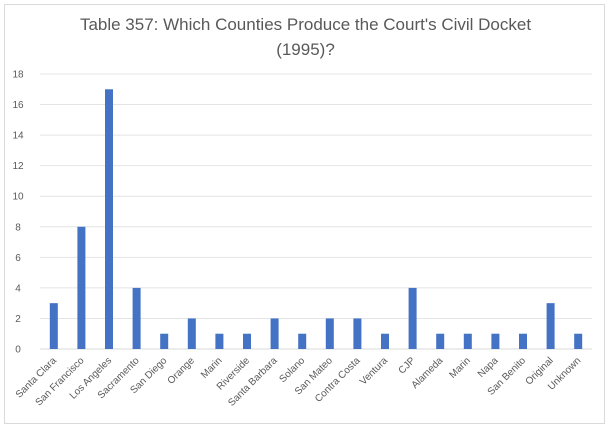 This screenshot has height=431, width=611. Describe the element at coordinates (18, 105) in the screenshot. I see `y-tick-label: 16` at that location.